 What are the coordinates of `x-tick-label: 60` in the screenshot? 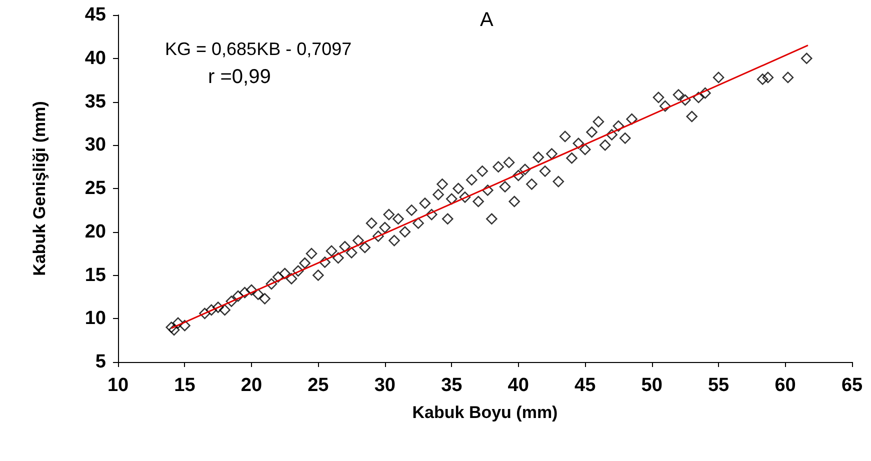 It's located at (785, 385).